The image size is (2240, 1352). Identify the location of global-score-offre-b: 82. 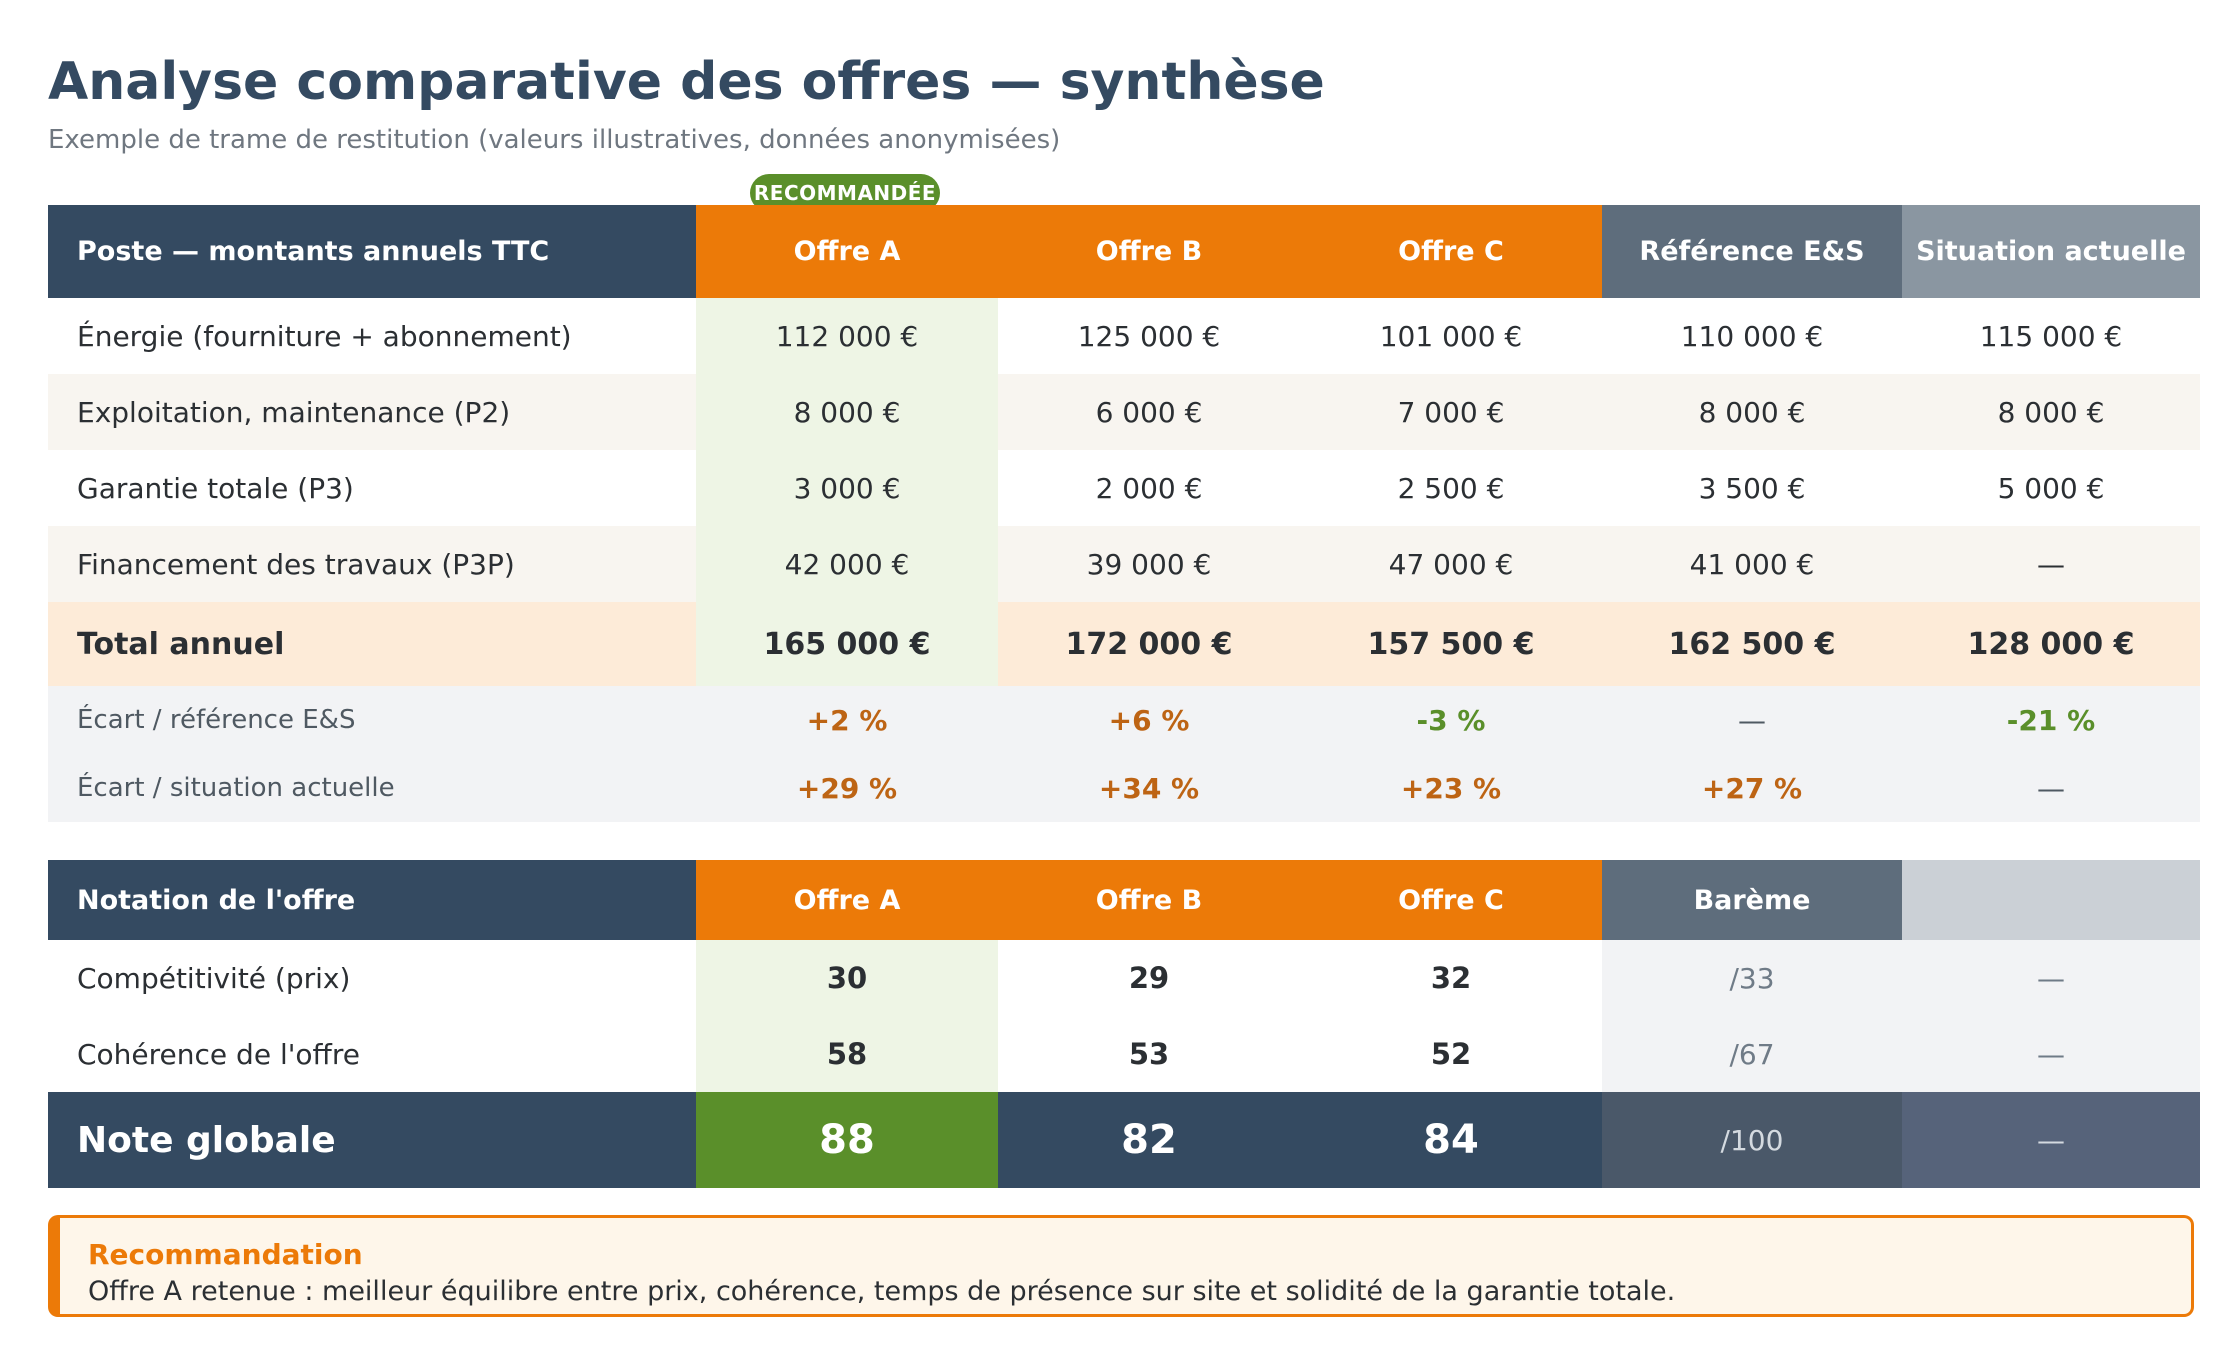
(1149, 1140).